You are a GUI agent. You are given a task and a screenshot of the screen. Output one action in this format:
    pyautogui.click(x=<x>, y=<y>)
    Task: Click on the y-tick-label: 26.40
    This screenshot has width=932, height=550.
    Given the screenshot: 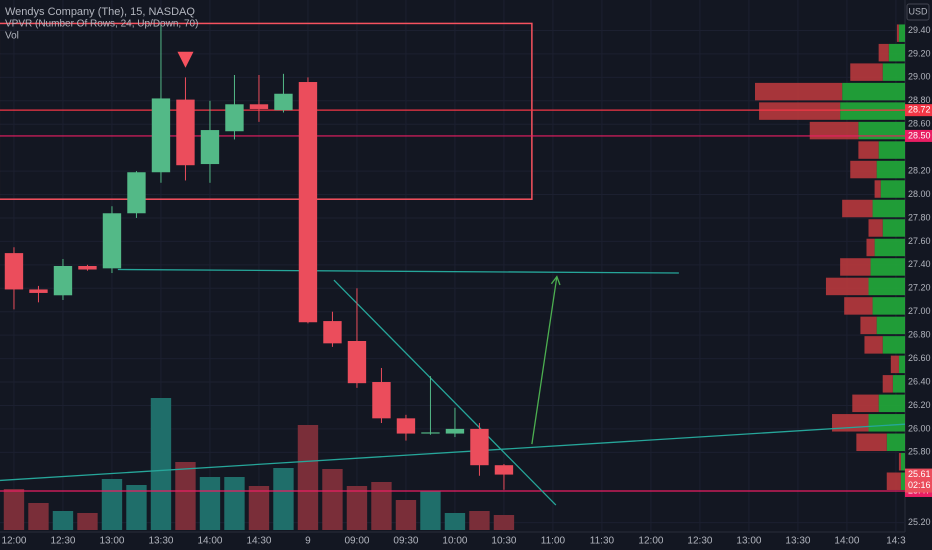 What is the action you would take?
    pyautogui.click(x=919, y=381)
    